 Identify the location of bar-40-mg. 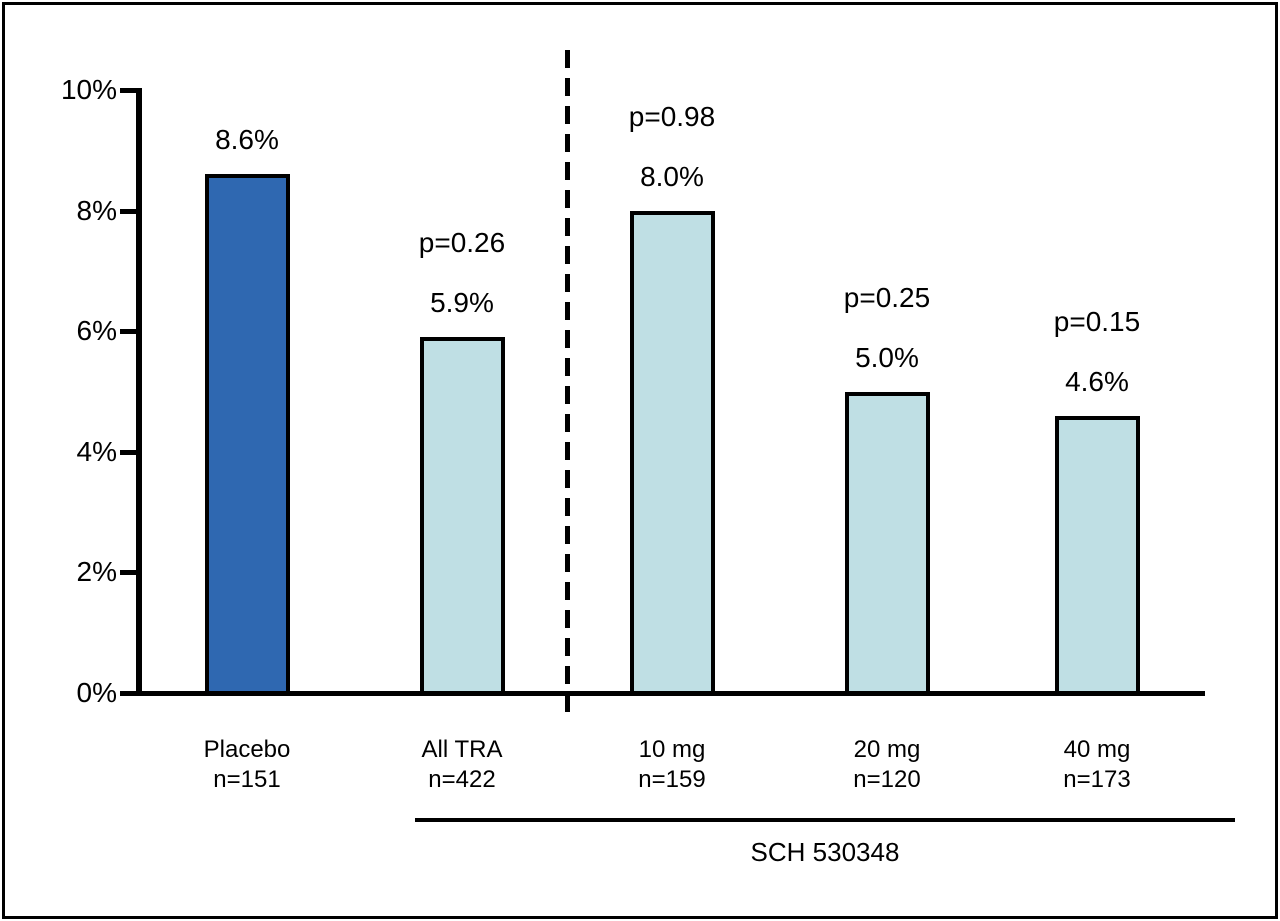
(1097, 555).